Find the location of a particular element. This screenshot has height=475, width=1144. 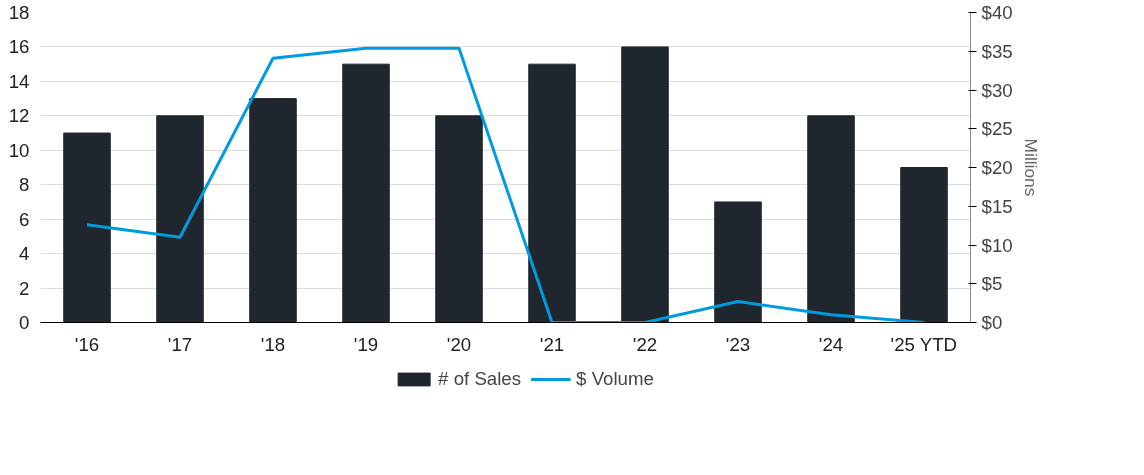

x-tick-label: '21 is located at coordinates (552, 344).